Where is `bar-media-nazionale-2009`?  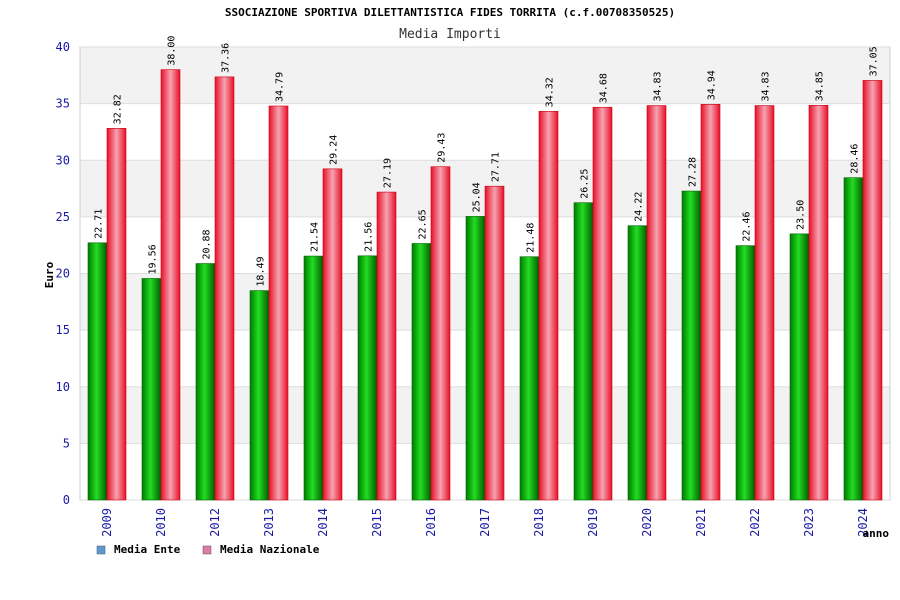 bar-media-nazionale-2009 is located at coordinates (116, 314).